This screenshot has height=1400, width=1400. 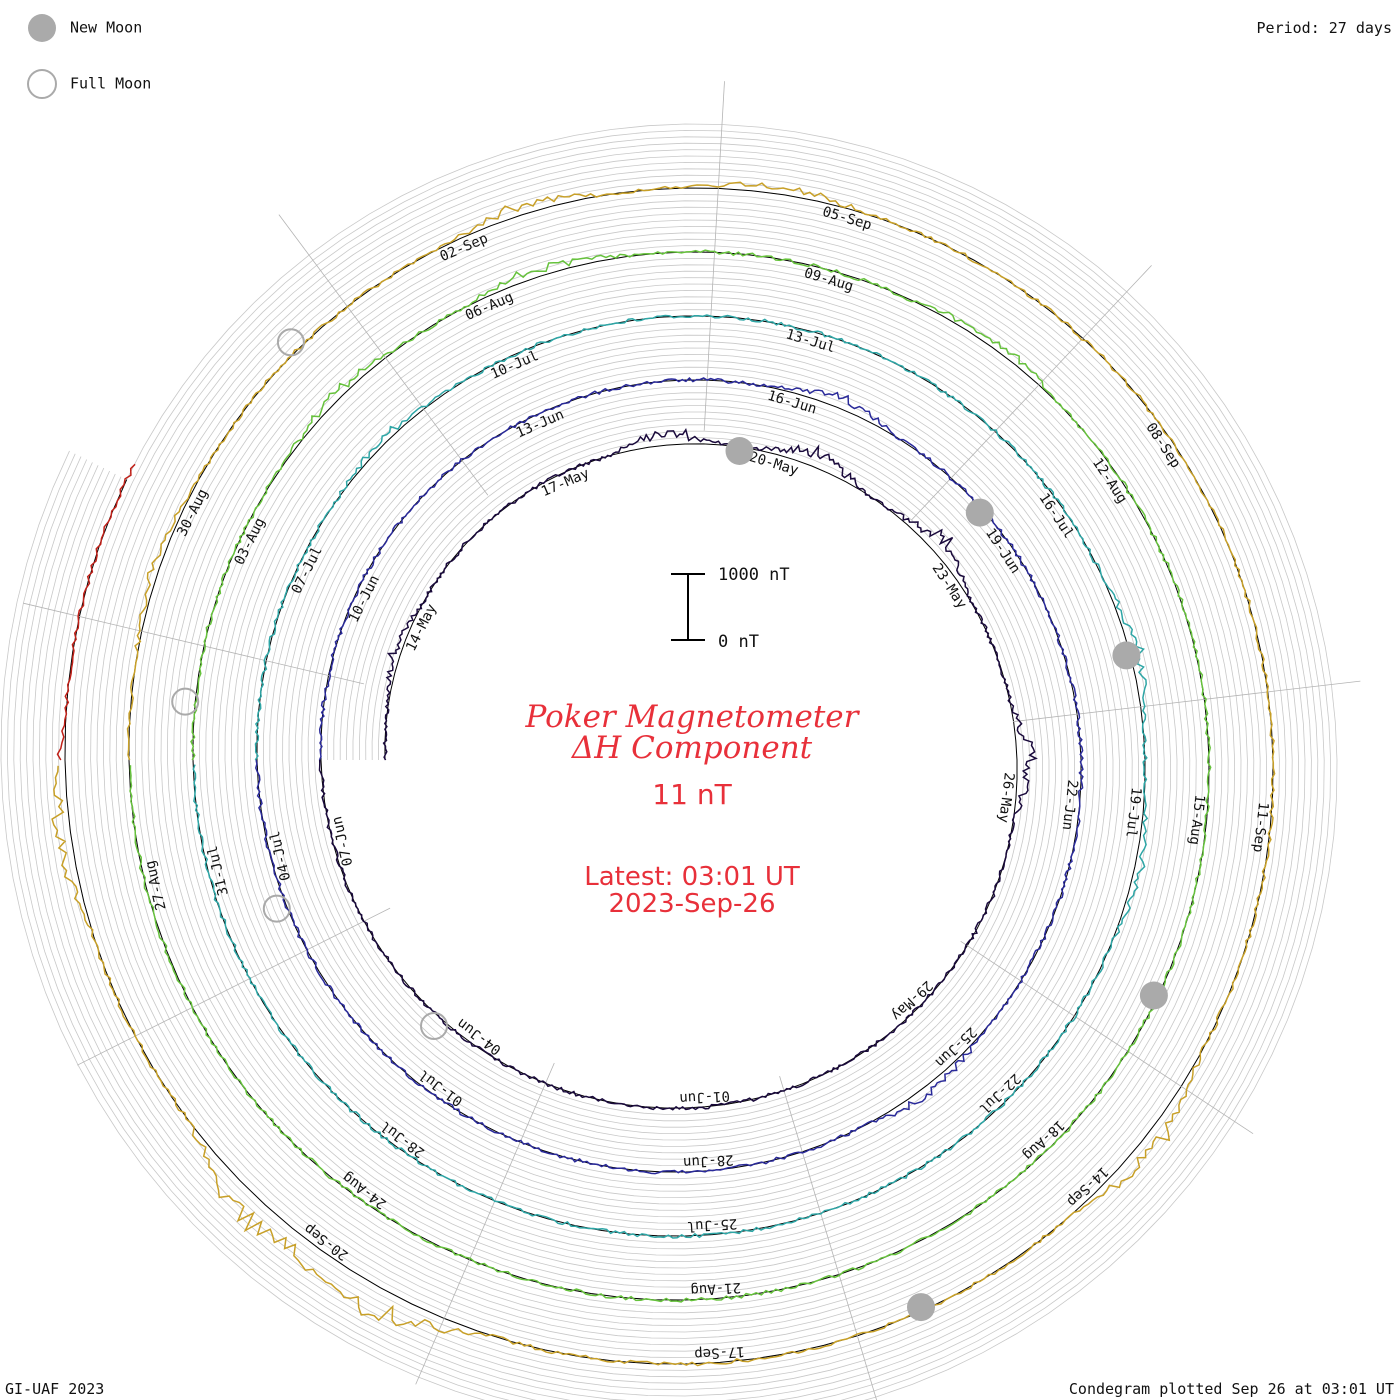 What do you see at coordinates (1044, 1140) in the screenshot?
I see `date-label: 18-Aug` at bounding box center [1044, 1140].